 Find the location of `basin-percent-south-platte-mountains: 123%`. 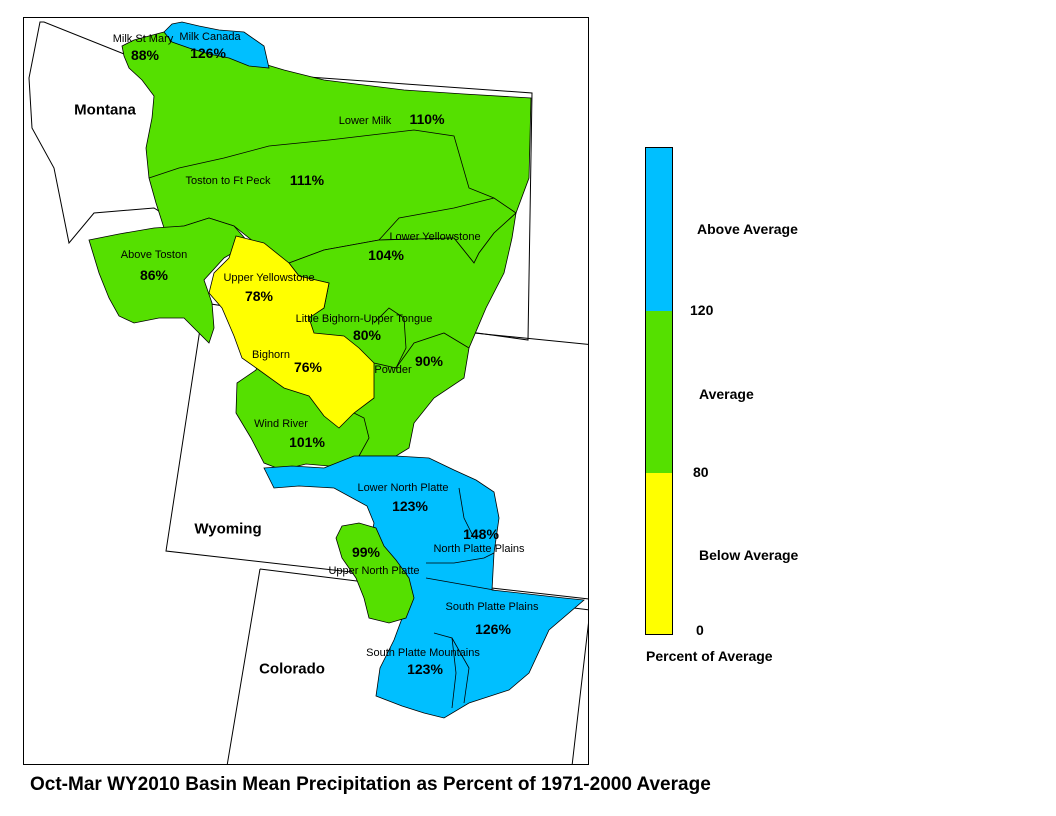

basin-percent-south-platte-mountains: 123% is located at coordinates (425, 669).